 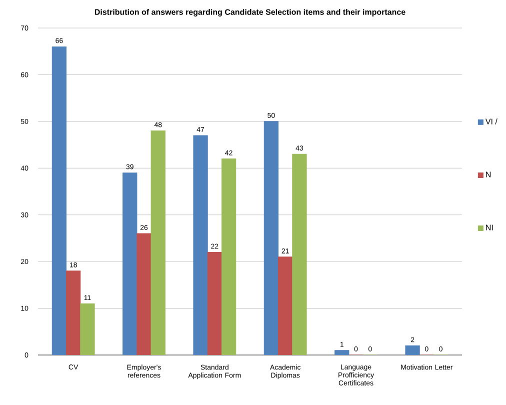 What do you see at coordinates (489, 227) in the screenshot?
I see `legend-label: NI` at bounding box center [489, 227].